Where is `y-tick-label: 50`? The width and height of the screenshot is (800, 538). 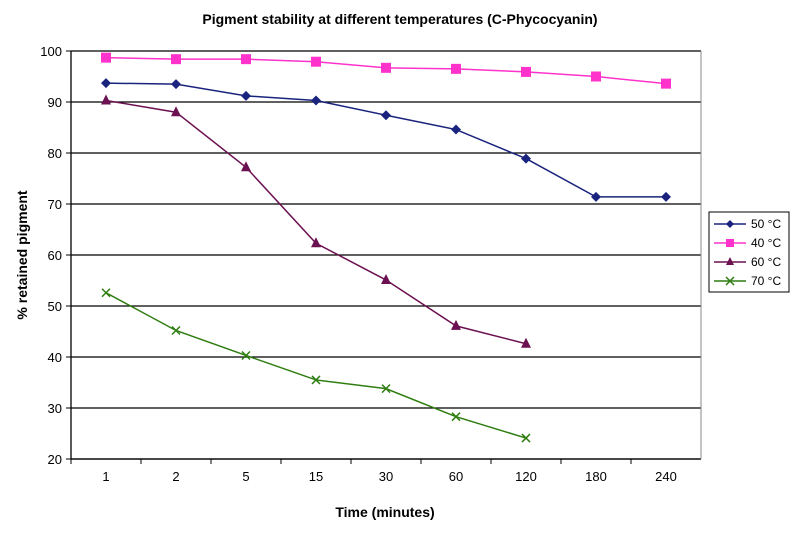
y-tick-label: 50 is located at coordinates (55, 306).